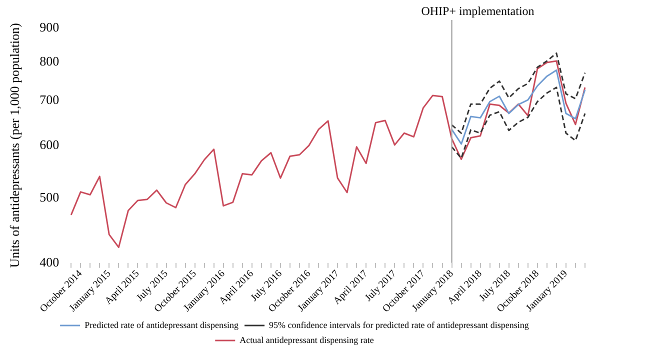 Image resolution: width=669 pixels, height=355 pixels. I want to click on ref-line-label: OHIP+ implementation, so click(477, 11).